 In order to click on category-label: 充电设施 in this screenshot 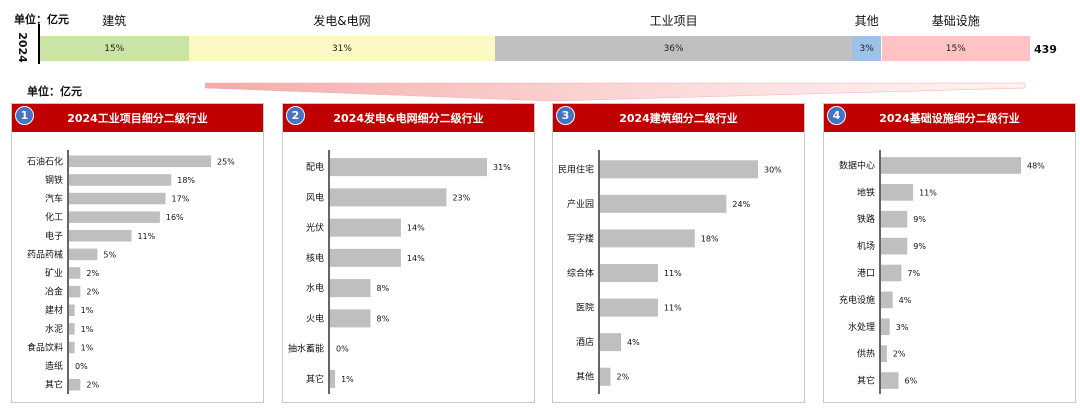, I will do `click(857, 300)`.